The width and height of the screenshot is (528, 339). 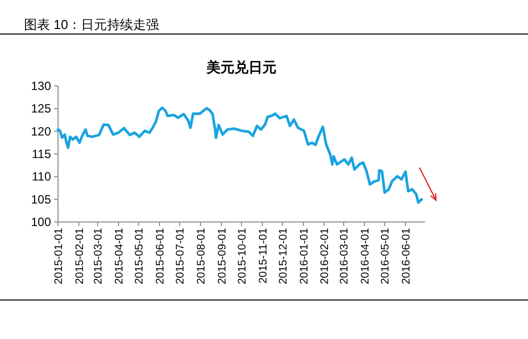 I want to click on x-tick-label: 2015-10-01, so click(x=242, y=256).